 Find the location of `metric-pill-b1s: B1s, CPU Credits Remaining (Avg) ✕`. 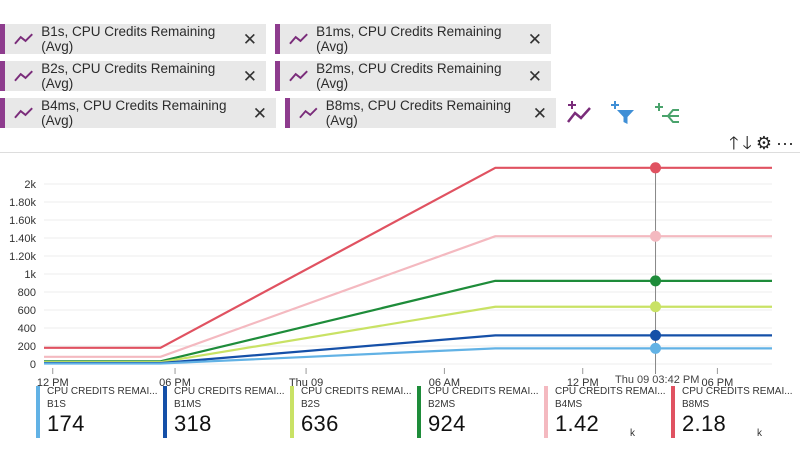

metric-pill-b1s: B1s, CPU Credits Remaining (Avg) ✕ is located at coordinates (133, 39).